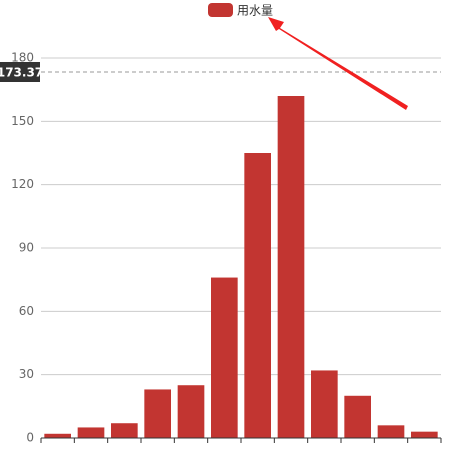 The image size is (467, 453). Describe the element at coordinates (22, 58) in the screenshot. I see `y-tick-label: 180` at that location.